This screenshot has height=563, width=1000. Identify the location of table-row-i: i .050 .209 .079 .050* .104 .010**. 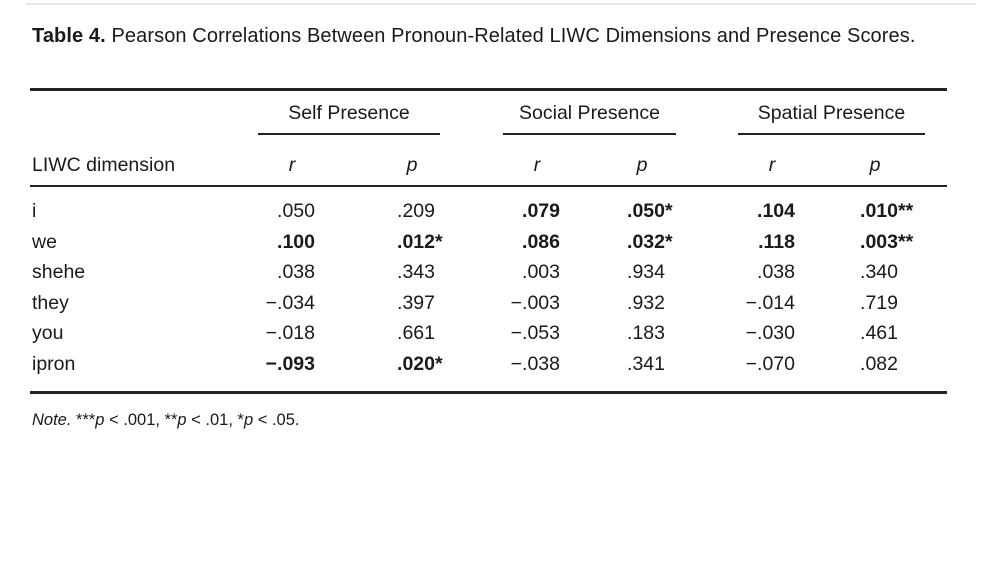
(488, 211).